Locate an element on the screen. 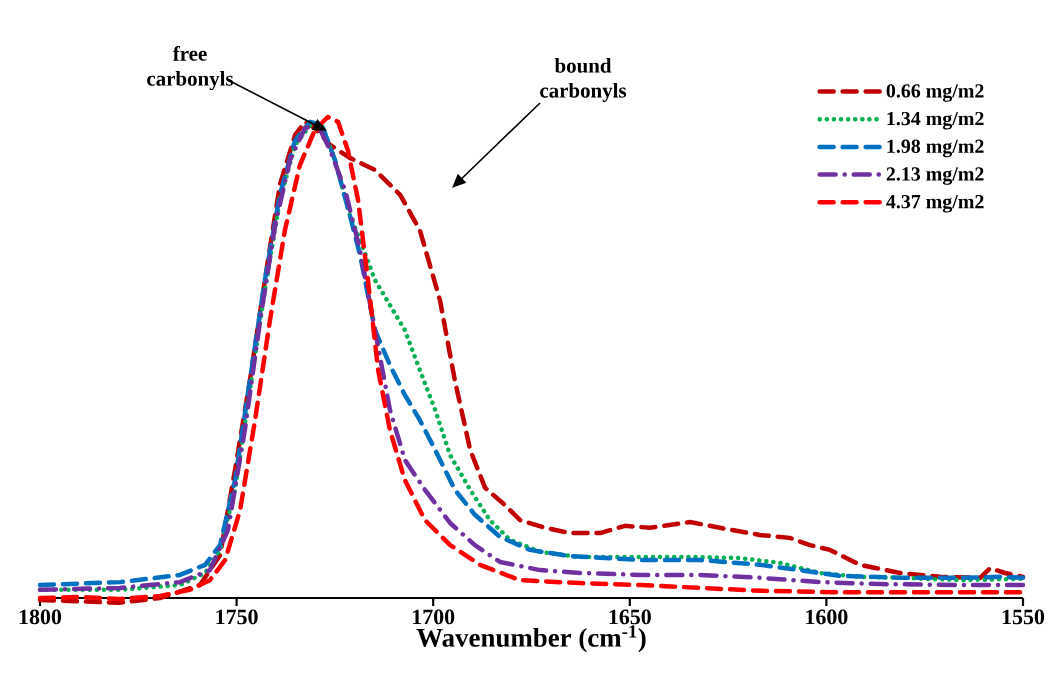  x-tick-label: 1600 is located at coordinates (827, 617).